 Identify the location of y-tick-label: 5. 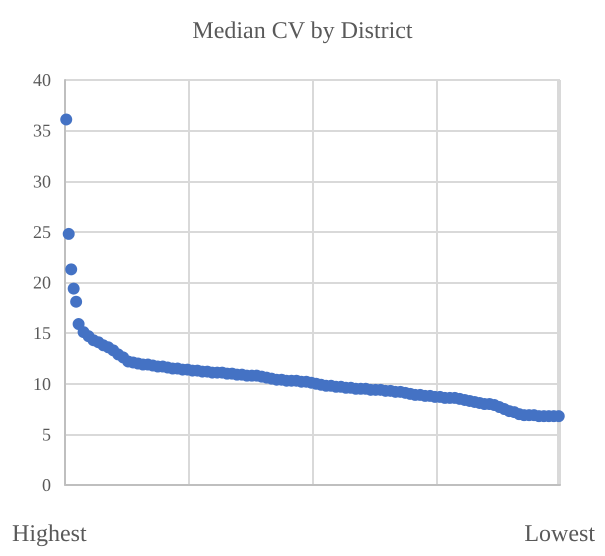
(46, 434).